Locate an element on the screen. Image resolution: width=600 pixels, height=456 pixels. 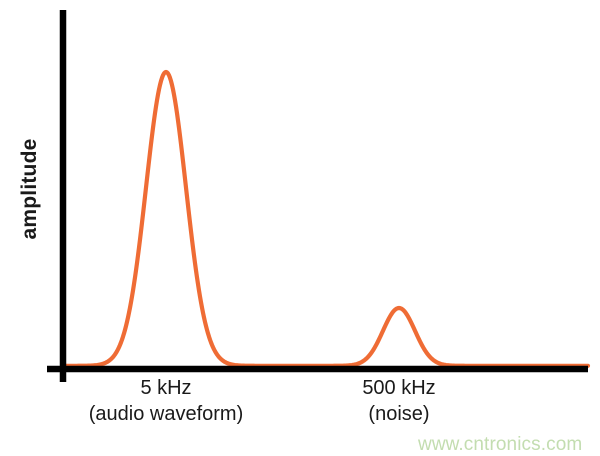
x-tick-label-500khz-main: 500 kHz is located at coordinates (399, 388).